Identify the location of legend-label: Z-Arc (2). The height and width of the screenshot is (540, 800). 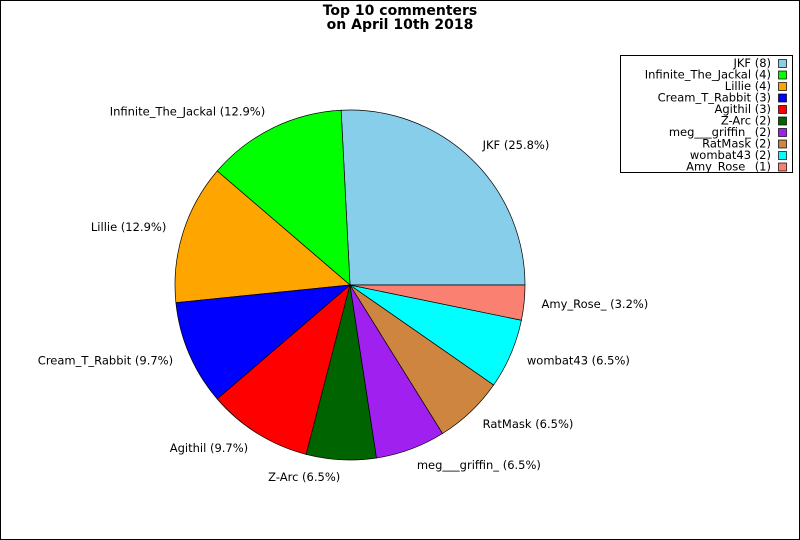
(746, 121).